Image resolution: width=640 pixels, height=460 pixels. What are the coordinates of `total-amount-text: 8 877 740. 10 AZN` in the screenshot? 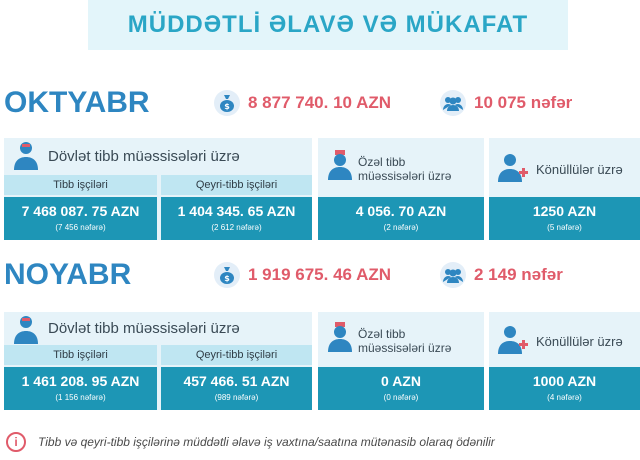 It's located at (320, 102).